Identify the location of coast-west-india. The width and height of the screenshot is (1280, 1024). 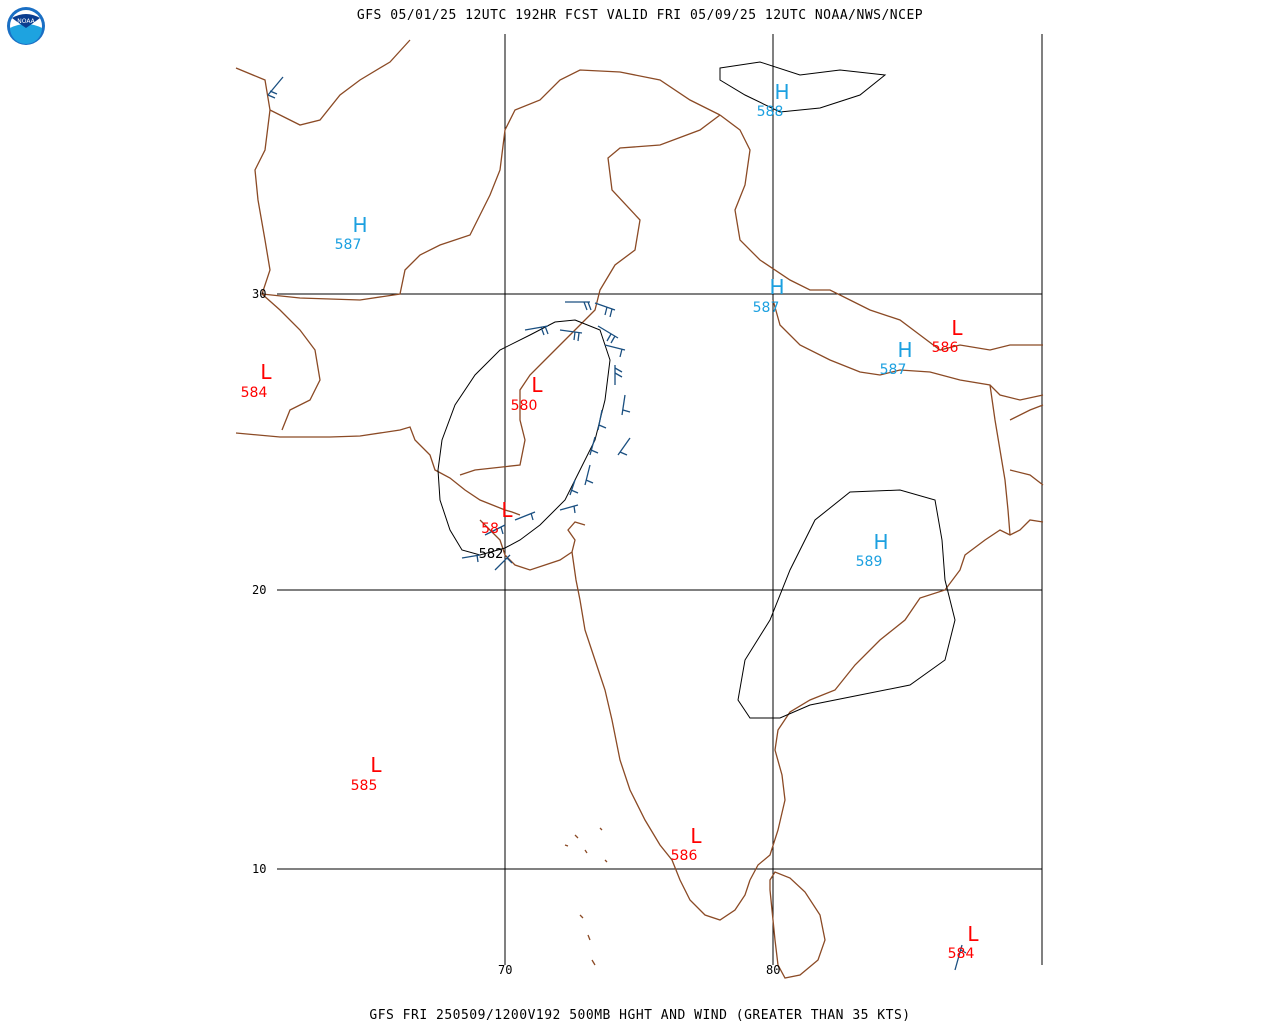
(661, 736).